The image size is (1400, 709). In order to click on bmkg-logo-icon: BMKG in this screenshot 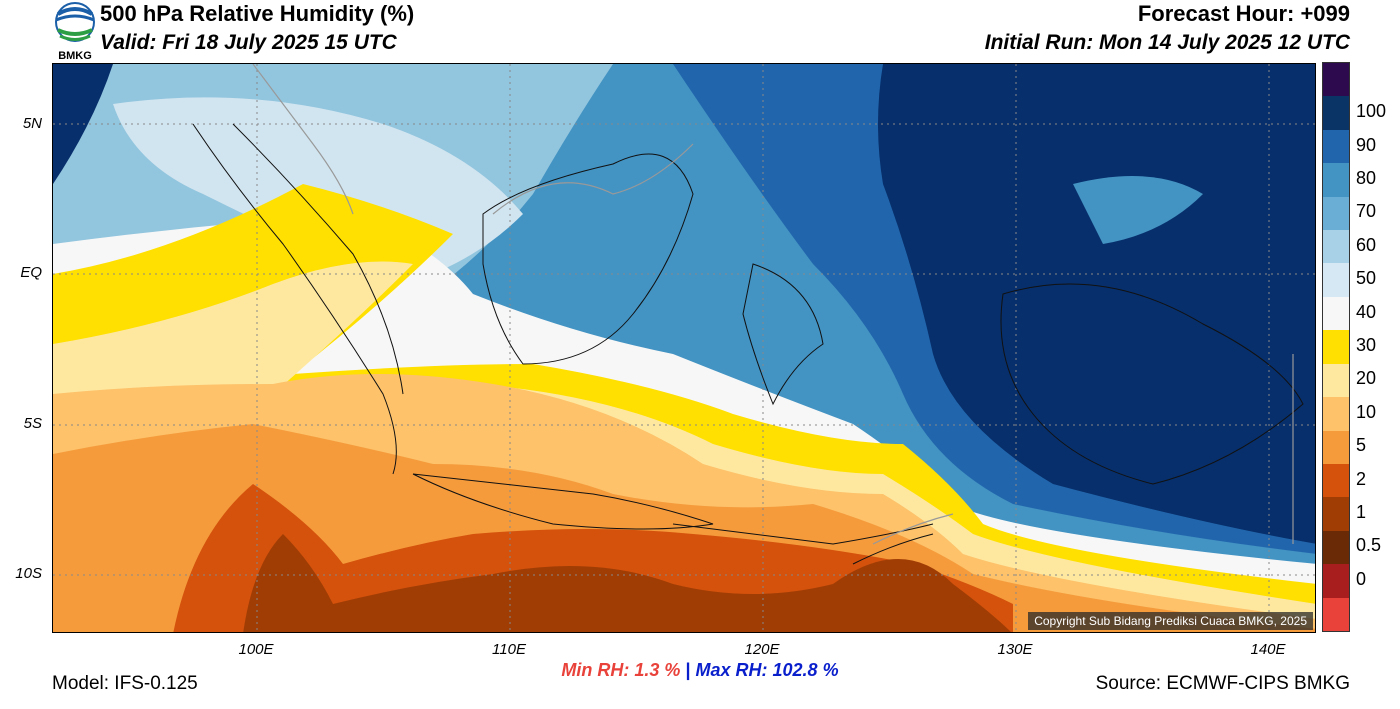, I will do `click(75, 32)`.